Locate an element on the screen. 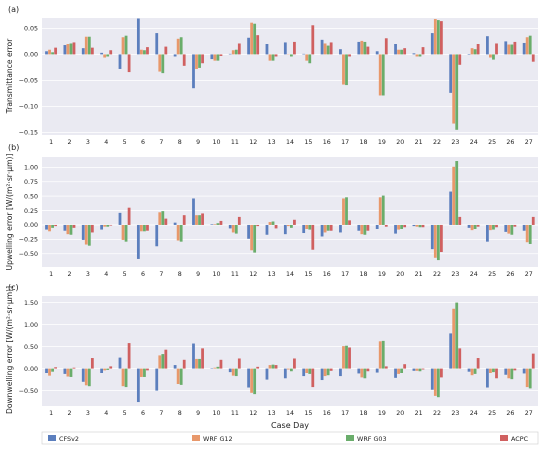  panel-a-ytick-label: −0.05 is located at coordinates (28, 81).